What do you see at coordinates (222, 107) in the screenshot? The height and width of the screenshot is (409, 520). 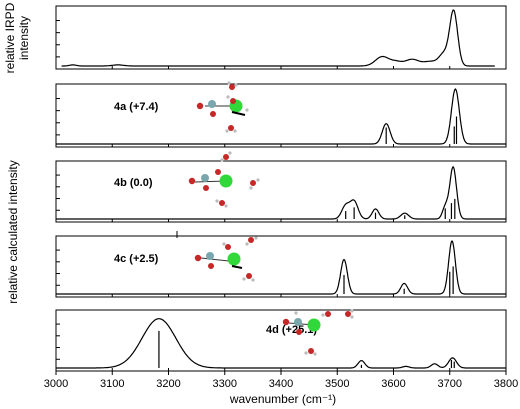 I see `cluster-structure-4a` at bounding box center [222, 107].